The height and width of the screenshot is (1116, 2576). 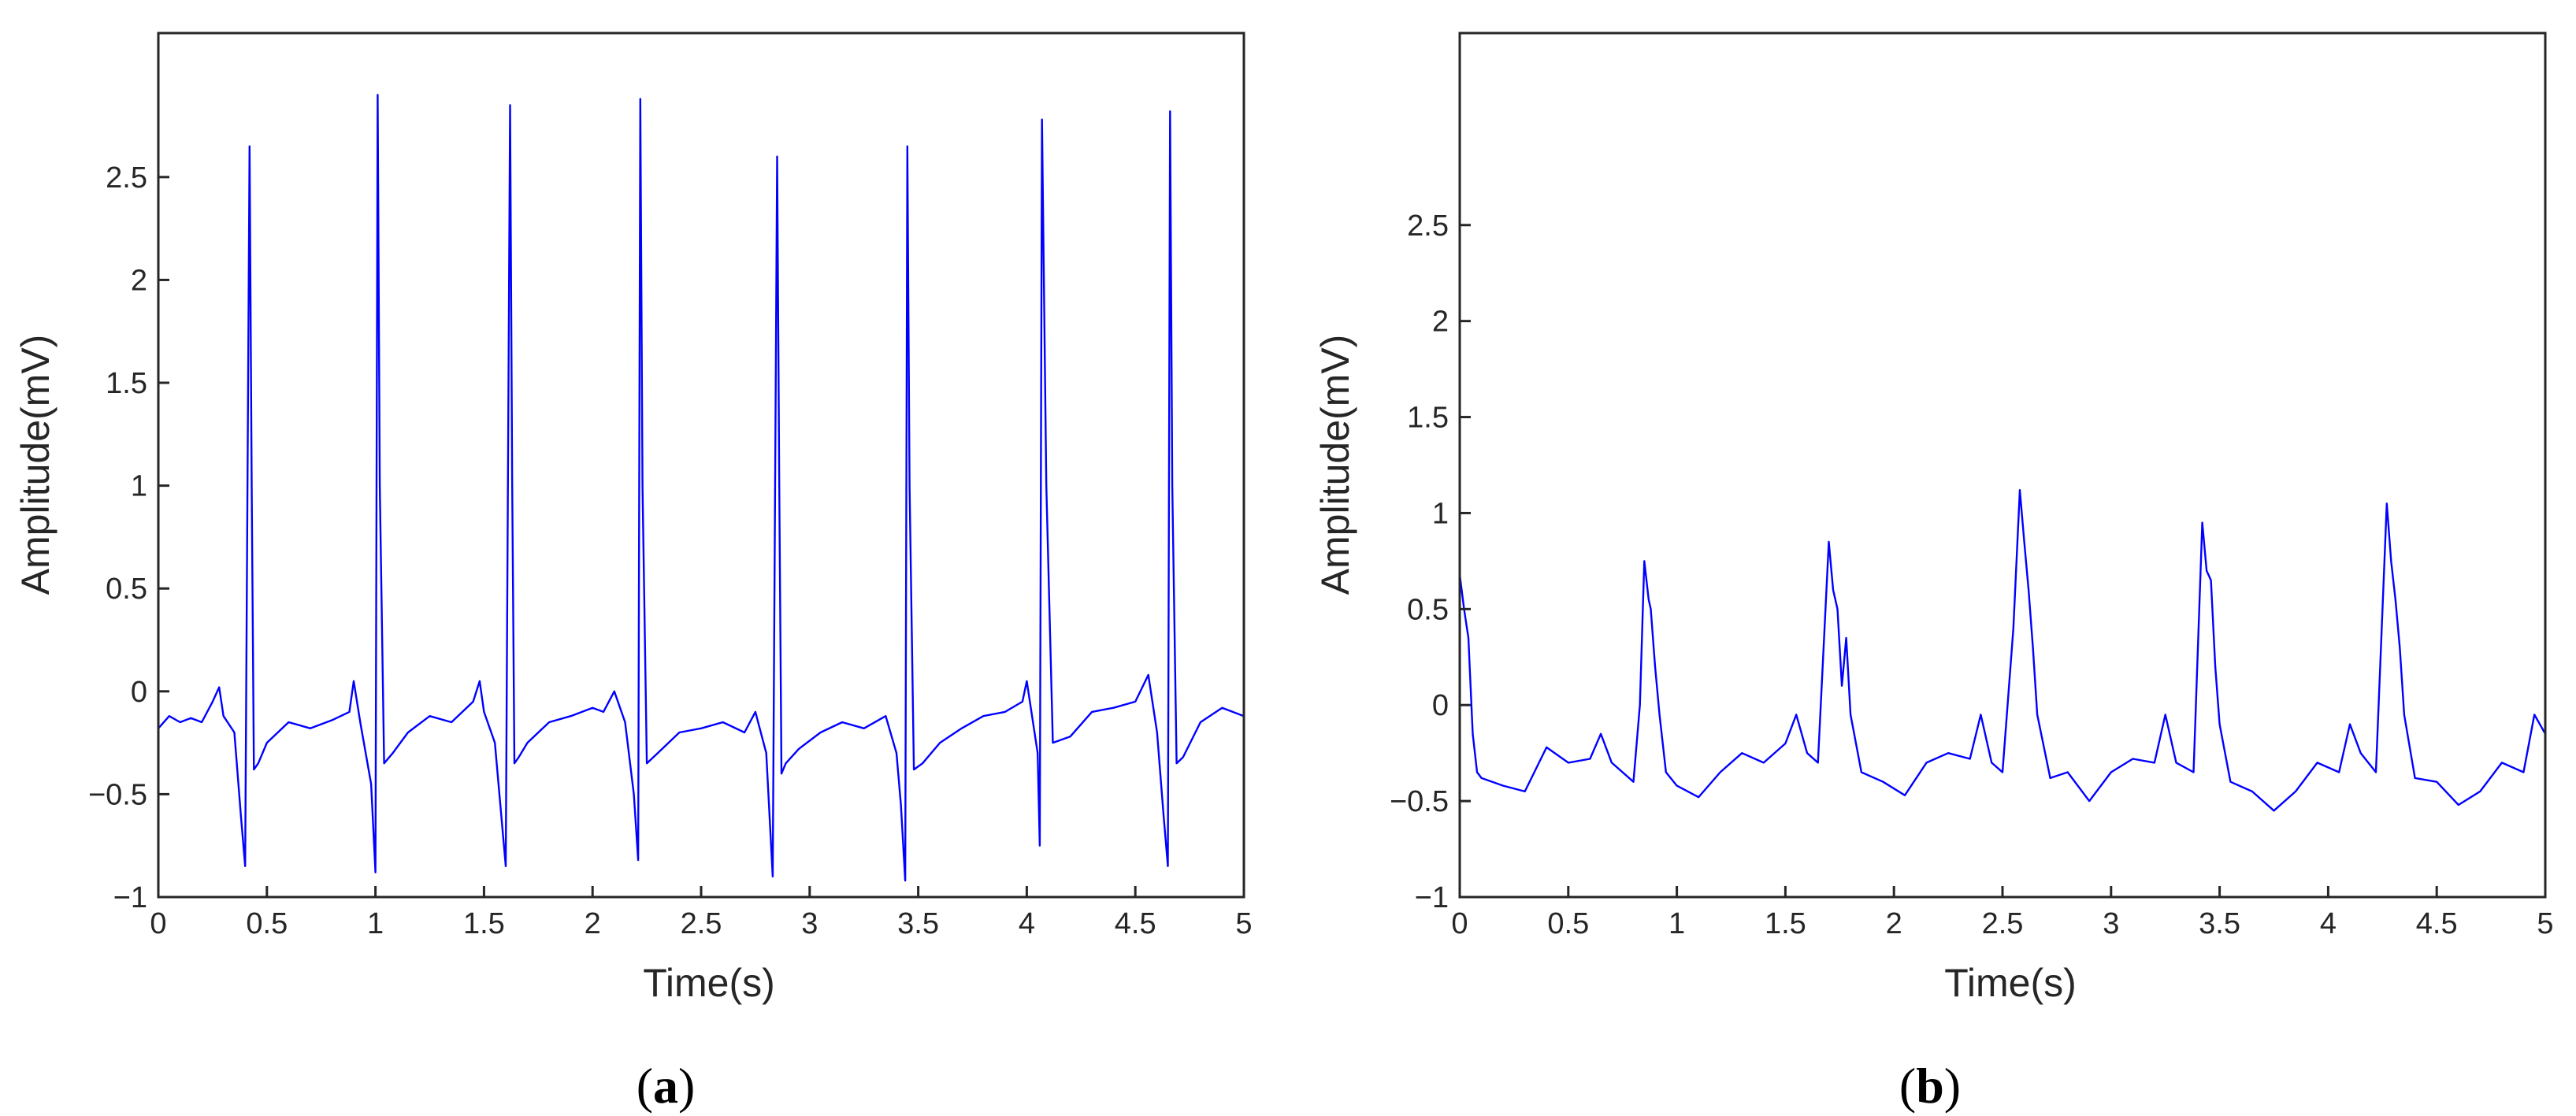 I want to click on y-axis-label-a: Amplitude(mV), so click(x=35, y=465).